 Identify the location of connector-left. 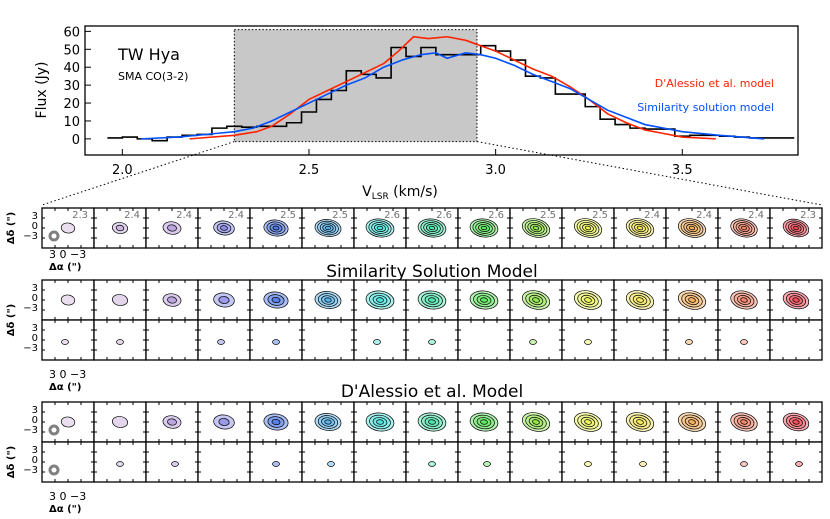
(138, 173).